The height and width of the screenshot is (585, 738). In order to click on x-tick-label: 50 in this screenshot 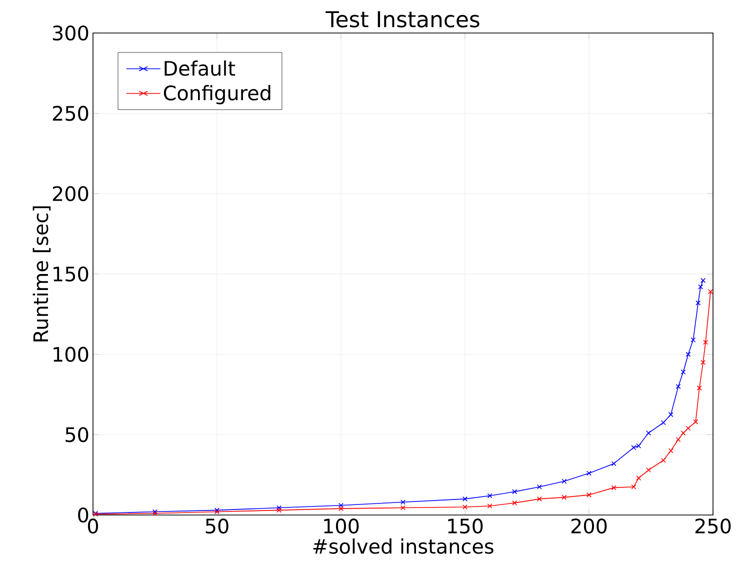, I will do `click(217, 526)`.